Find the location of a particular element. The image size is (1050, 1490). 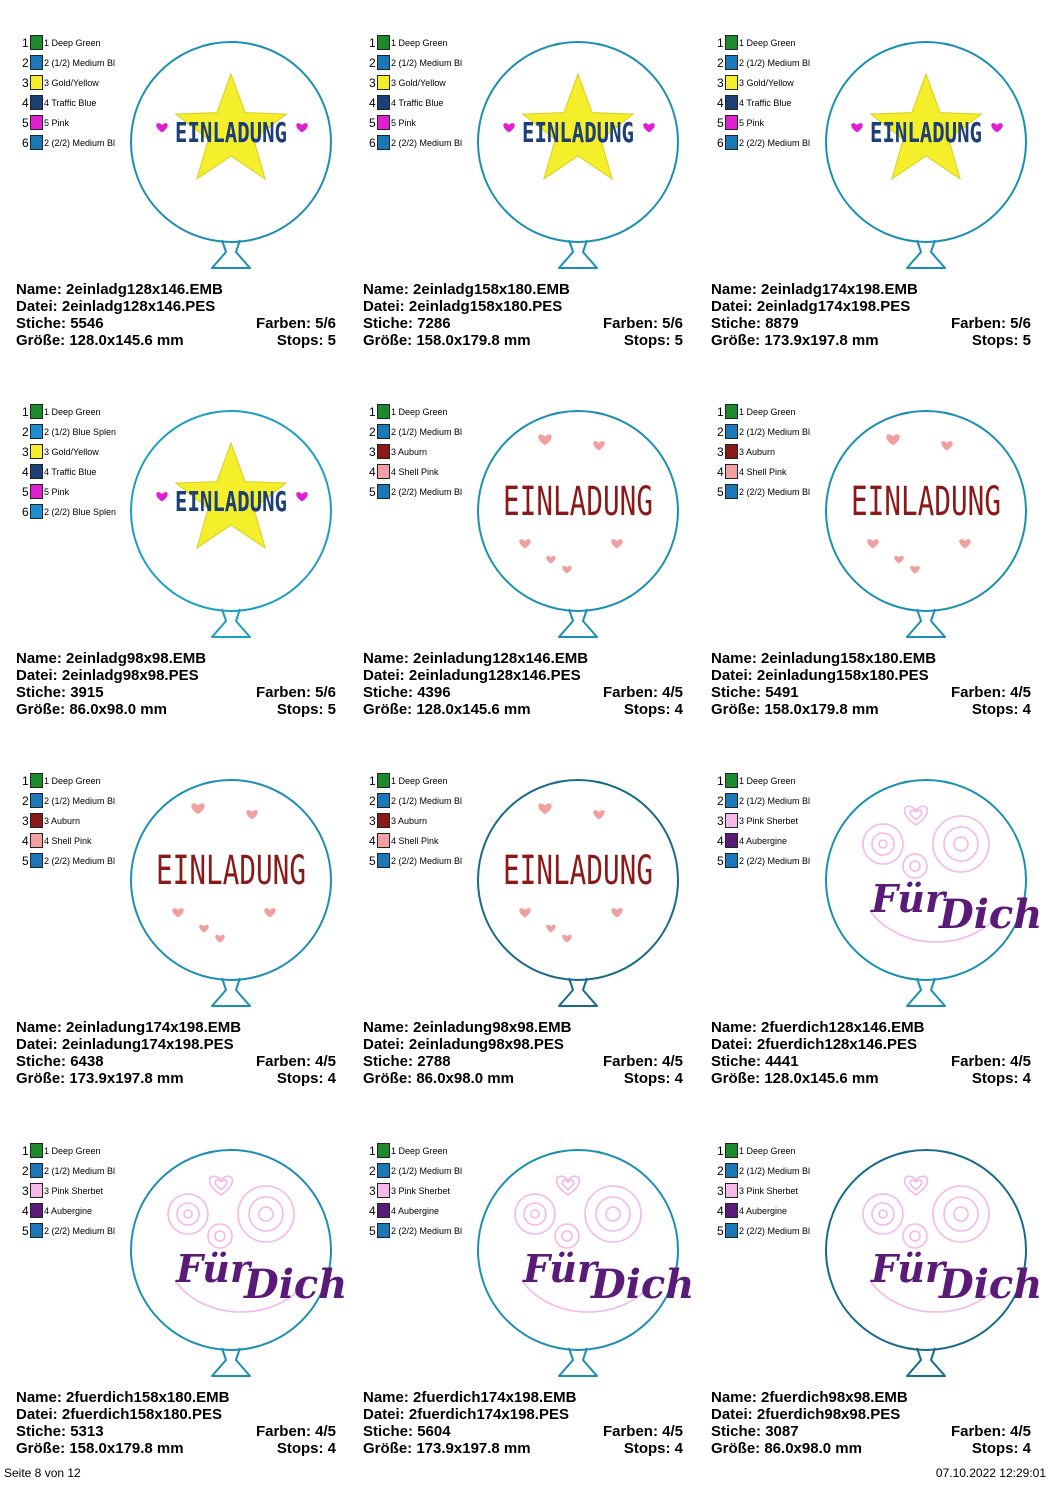

color-entry: 6 2 (2/2) Blue Splen is located at coordinates (70, 513).